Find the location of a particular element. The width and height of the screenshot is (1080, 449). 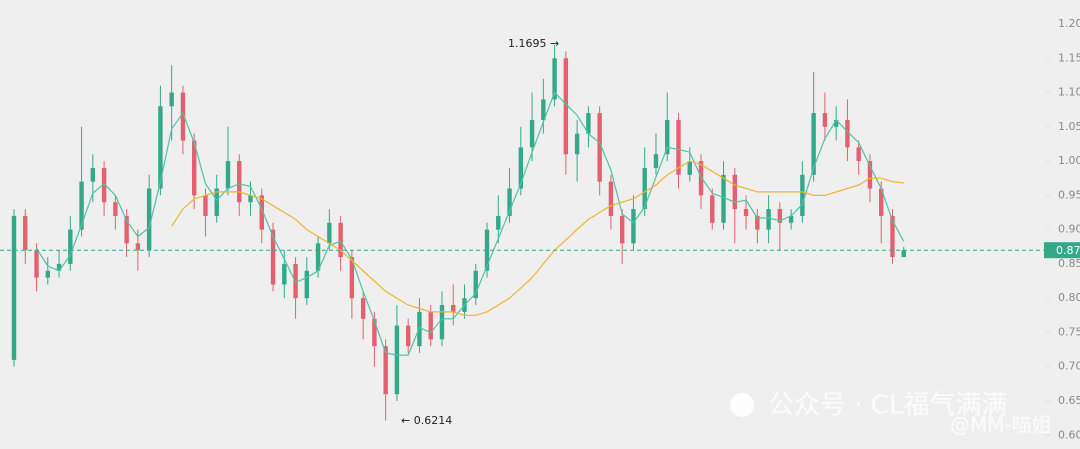

y-tick-label: 0.95 is located at coordinates (1069, 194).